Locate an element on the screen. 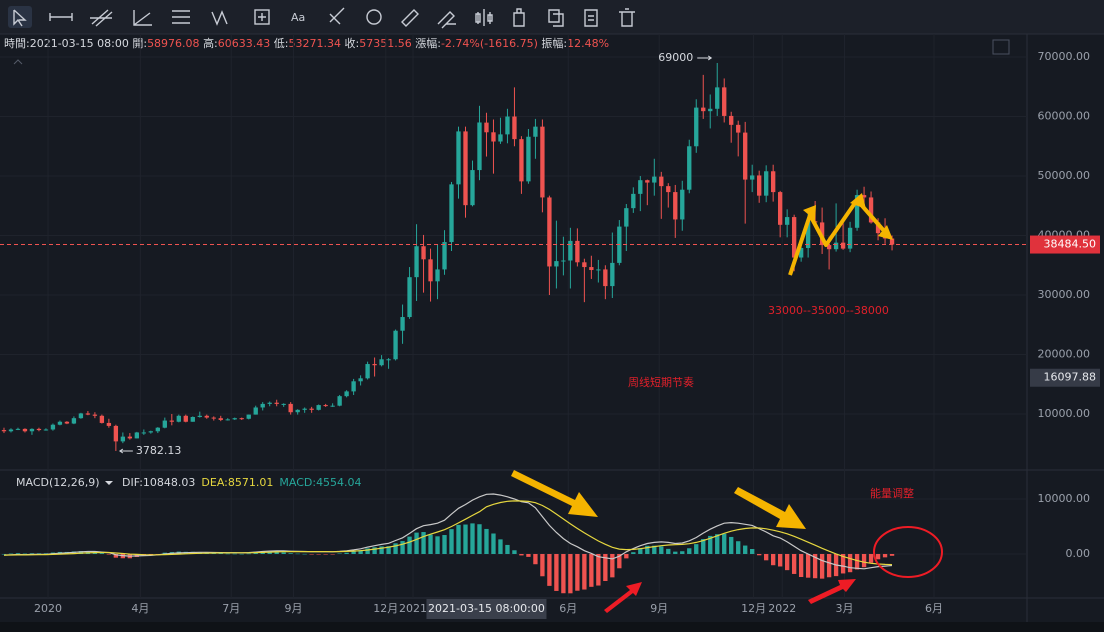 Image resolution: width=1104 pixels, height=632 pixels. low: 53271.34 is located at coordinates (315, 43).